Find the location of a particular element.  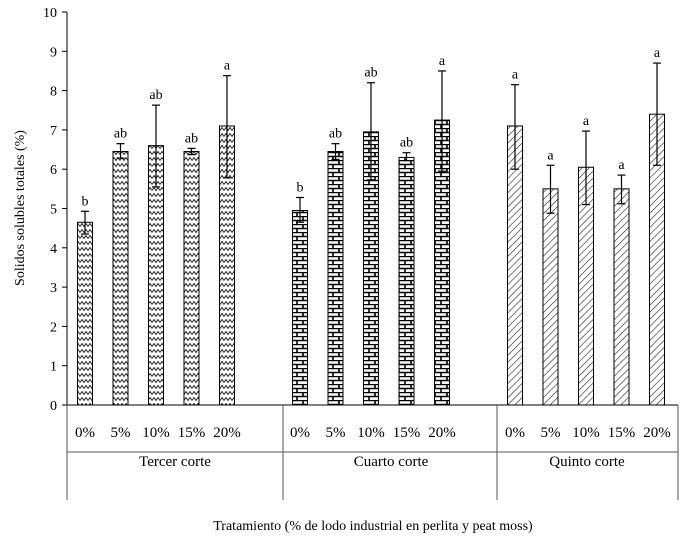

y-ticks: 0 1 2 3 4 5 6 7 8 9 10 is located at coordinates (55, 210).